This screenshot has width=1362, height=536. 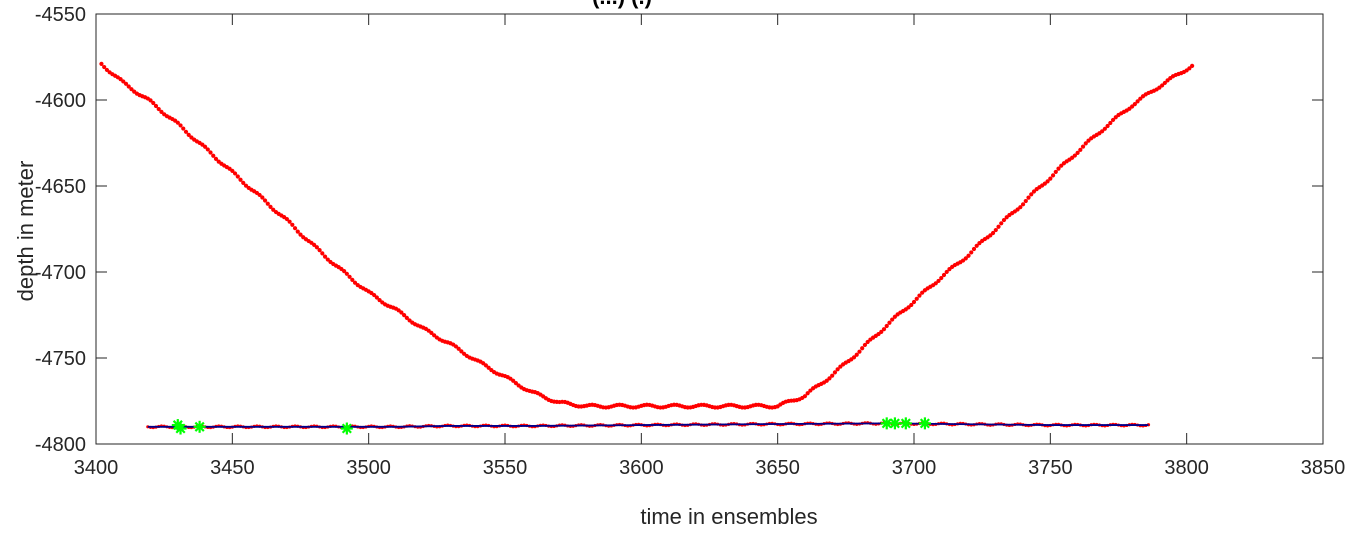 What do you see at coordinates (232, 468) in the screenshot?
I see `x-tick-label: 3450` at bounding box center [232, 468].